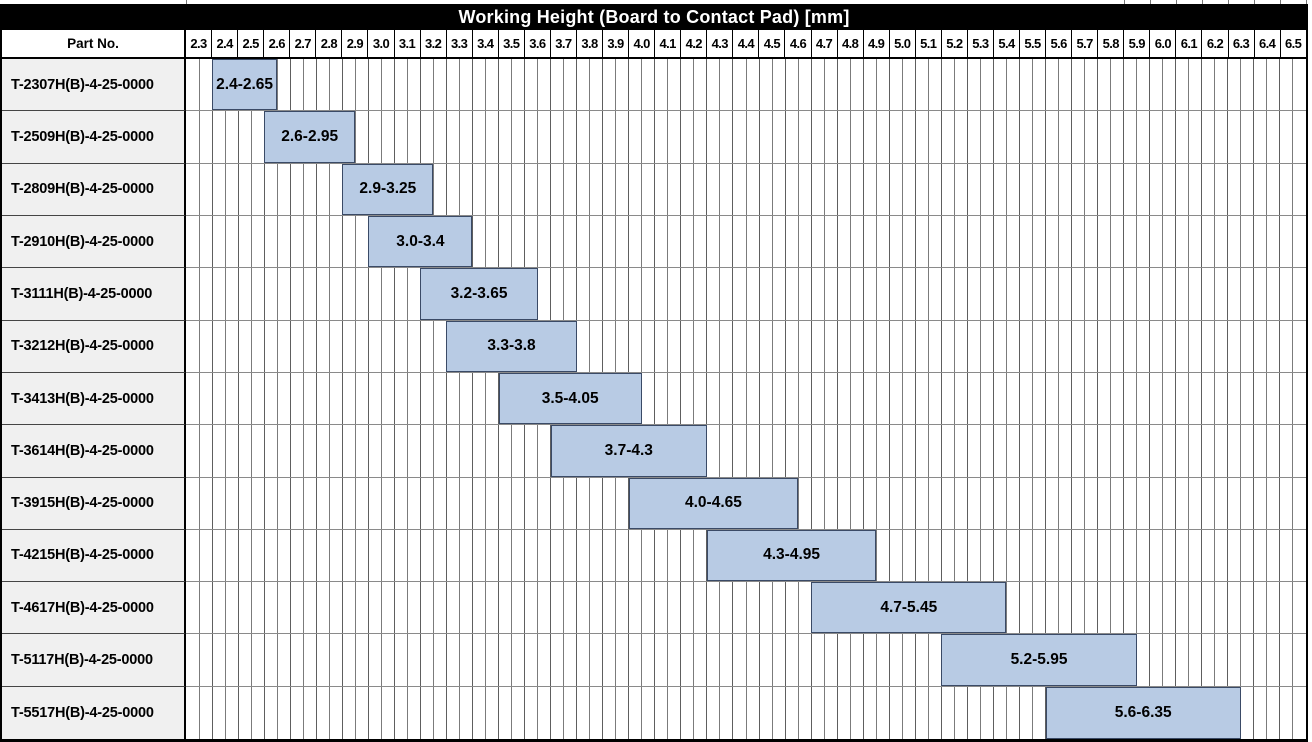  I want to click on table-row: T-3212H(B)-4-25-0000 3.3-3.8, so click(654, 346).